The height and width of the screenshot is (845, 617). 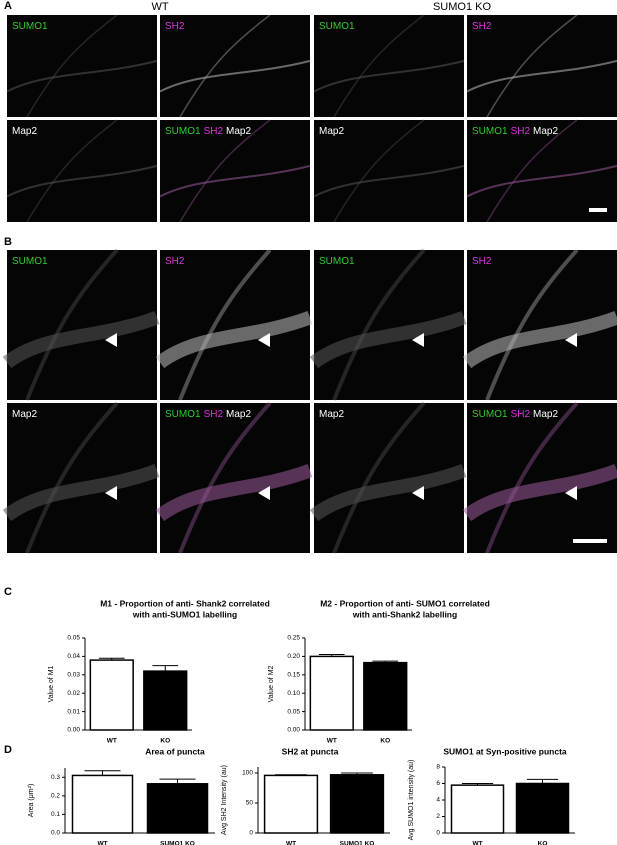 I want to click on chart-title: SH2 at puncta, so click(x=310, y=751).